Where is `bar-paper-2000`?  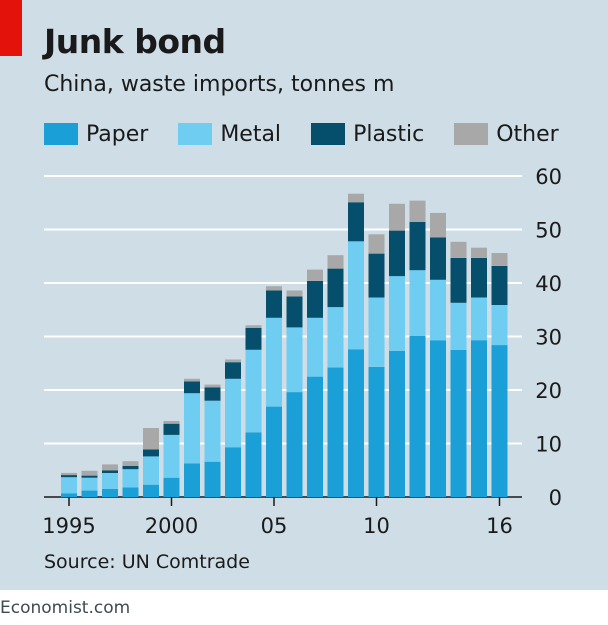 bar-paper-2000 is located at coordinates (171, 487).